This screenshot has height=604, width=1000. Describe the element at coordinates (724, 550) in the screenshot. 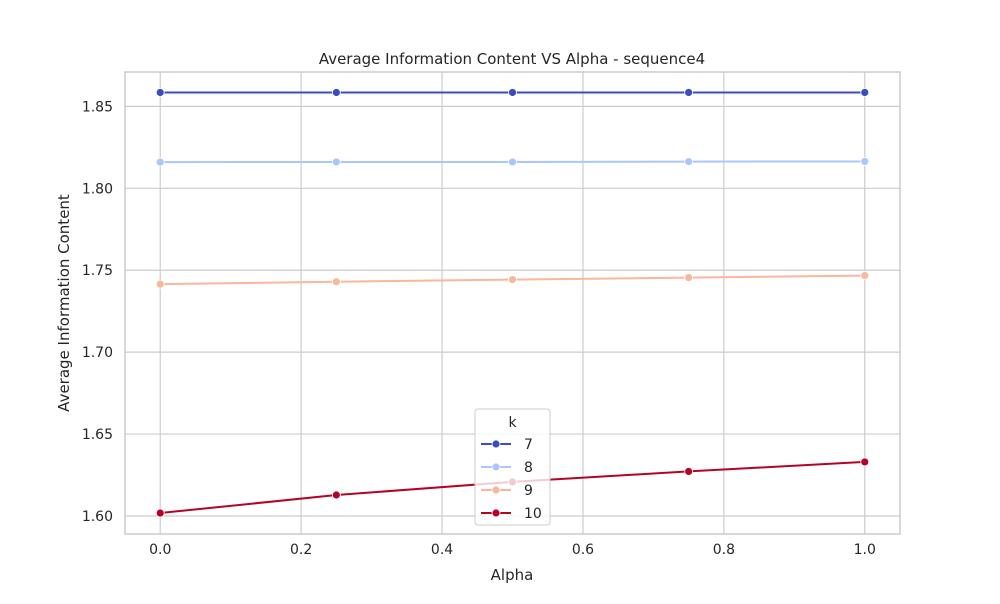

I see `x-tick-label: 0.8` at that location.